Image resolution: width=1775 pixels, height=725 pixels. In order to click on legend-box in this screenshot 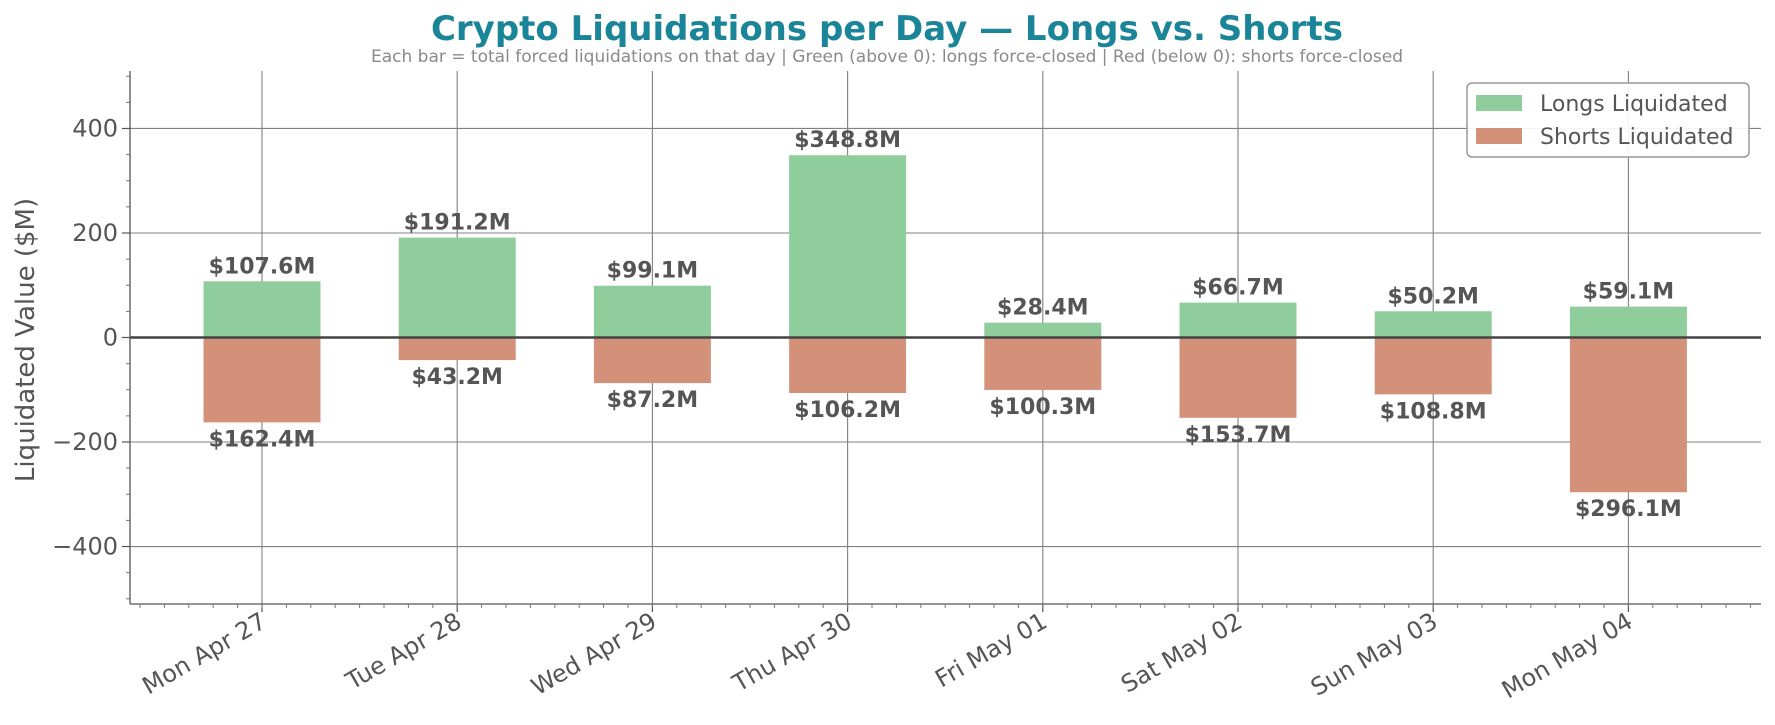, I will do `click(1608, 120)`.